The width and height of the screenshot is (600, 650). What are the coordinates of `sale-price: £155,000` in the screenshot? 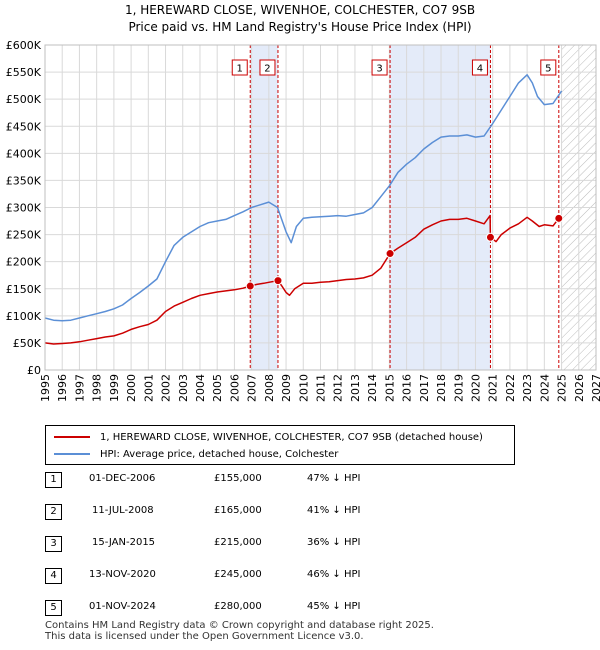 It's located at (238, 478).